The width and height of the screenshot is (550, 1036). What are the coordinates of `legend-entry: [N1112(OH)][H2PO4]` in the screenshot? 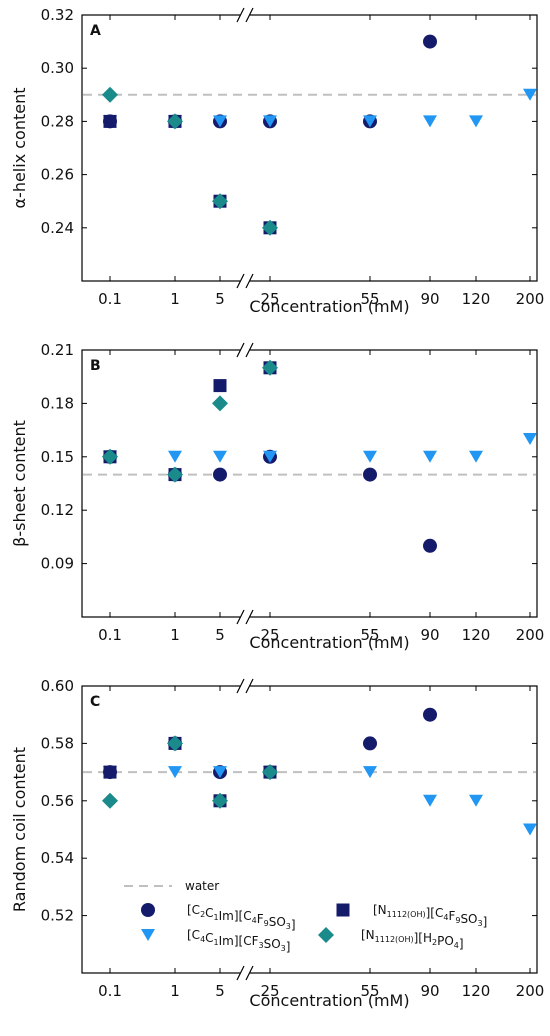 It's located at (391, 939).